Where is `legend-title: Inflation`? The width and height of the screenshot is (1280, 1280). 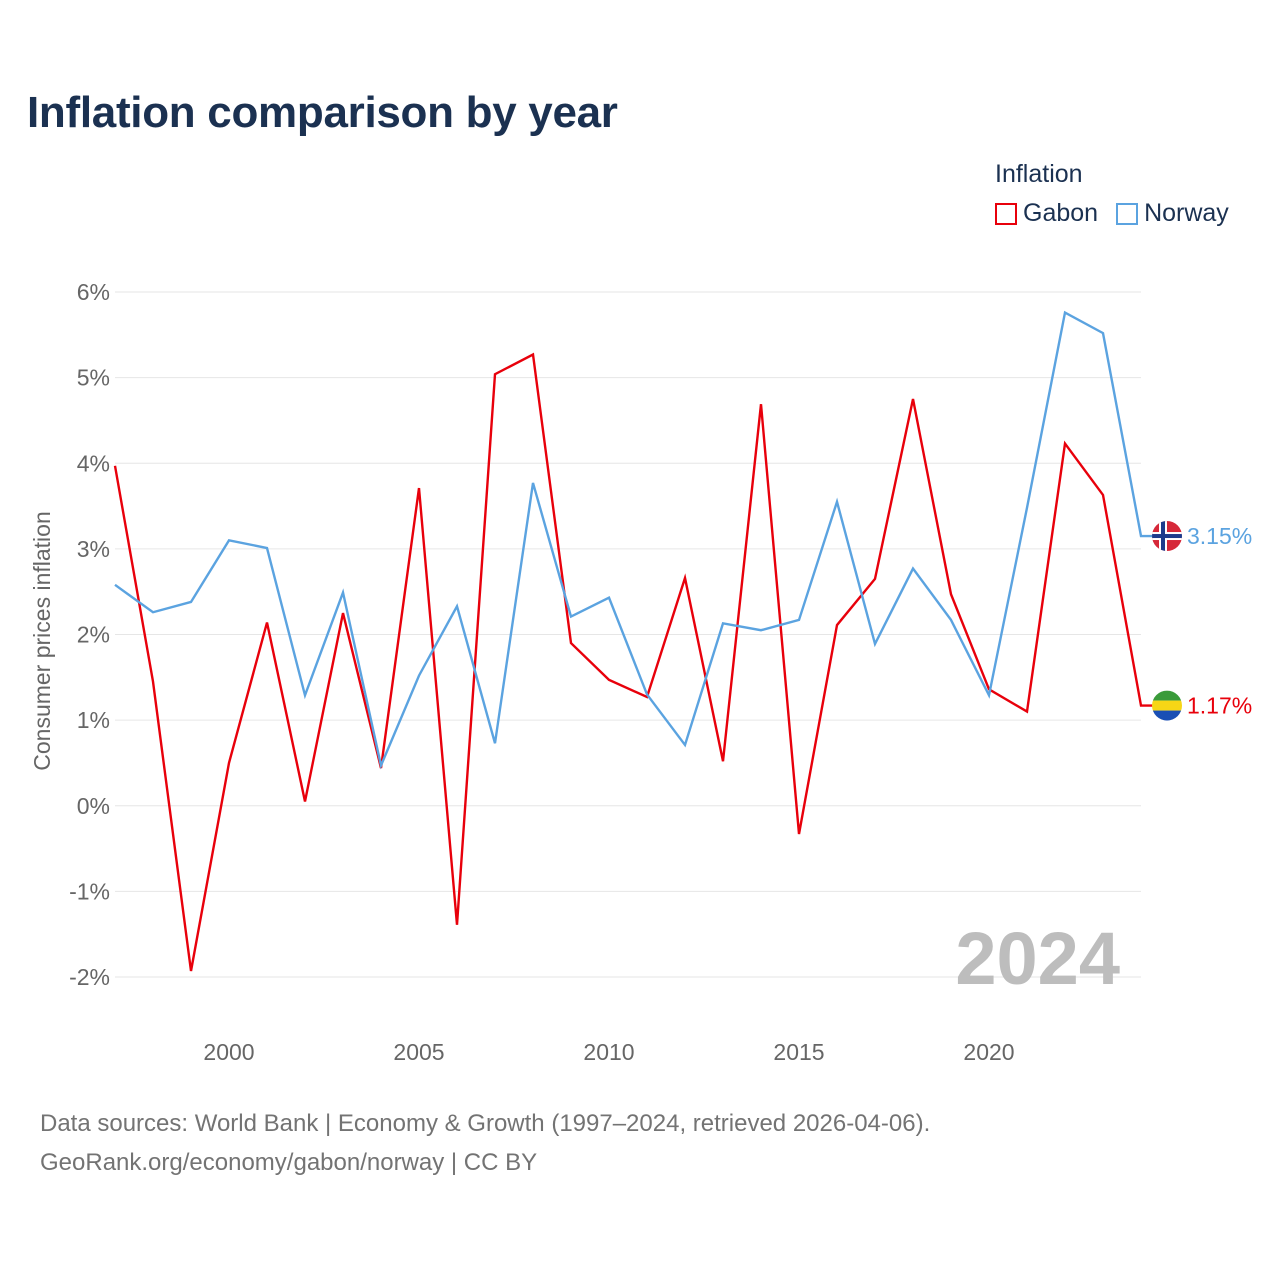
legend-title: Inflation is located at coordinates (1039, 174).